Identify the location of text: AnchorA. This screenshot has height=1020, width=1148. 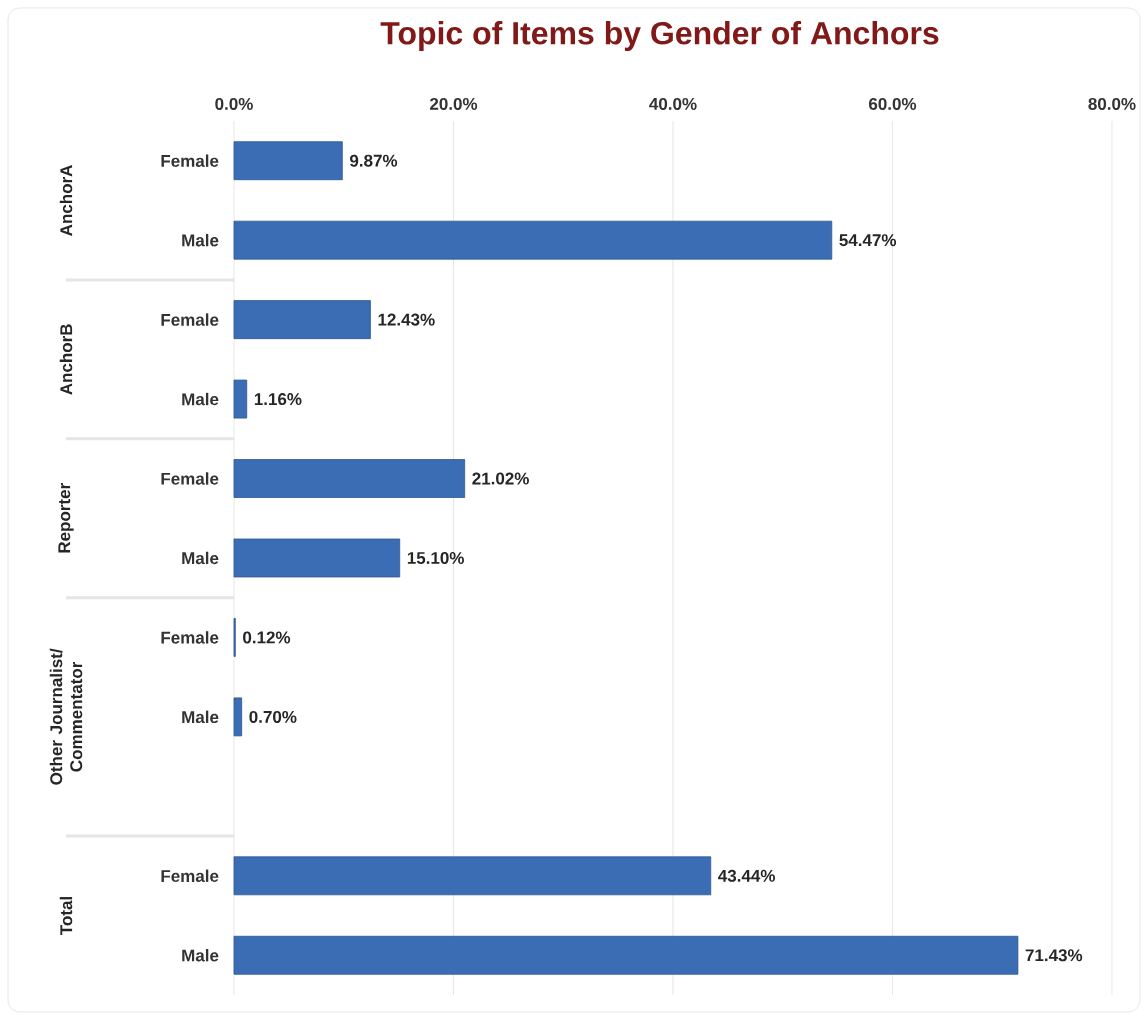
(66, 200).